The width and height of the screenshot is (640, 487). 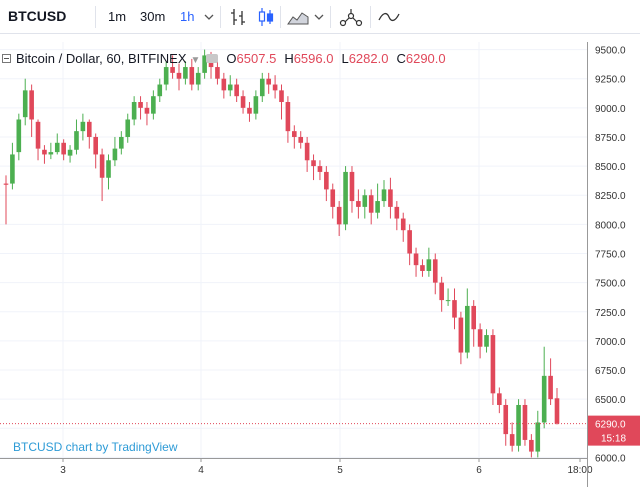 I want to click on interval-1m-button: 1m, so click(x=117, y=16).